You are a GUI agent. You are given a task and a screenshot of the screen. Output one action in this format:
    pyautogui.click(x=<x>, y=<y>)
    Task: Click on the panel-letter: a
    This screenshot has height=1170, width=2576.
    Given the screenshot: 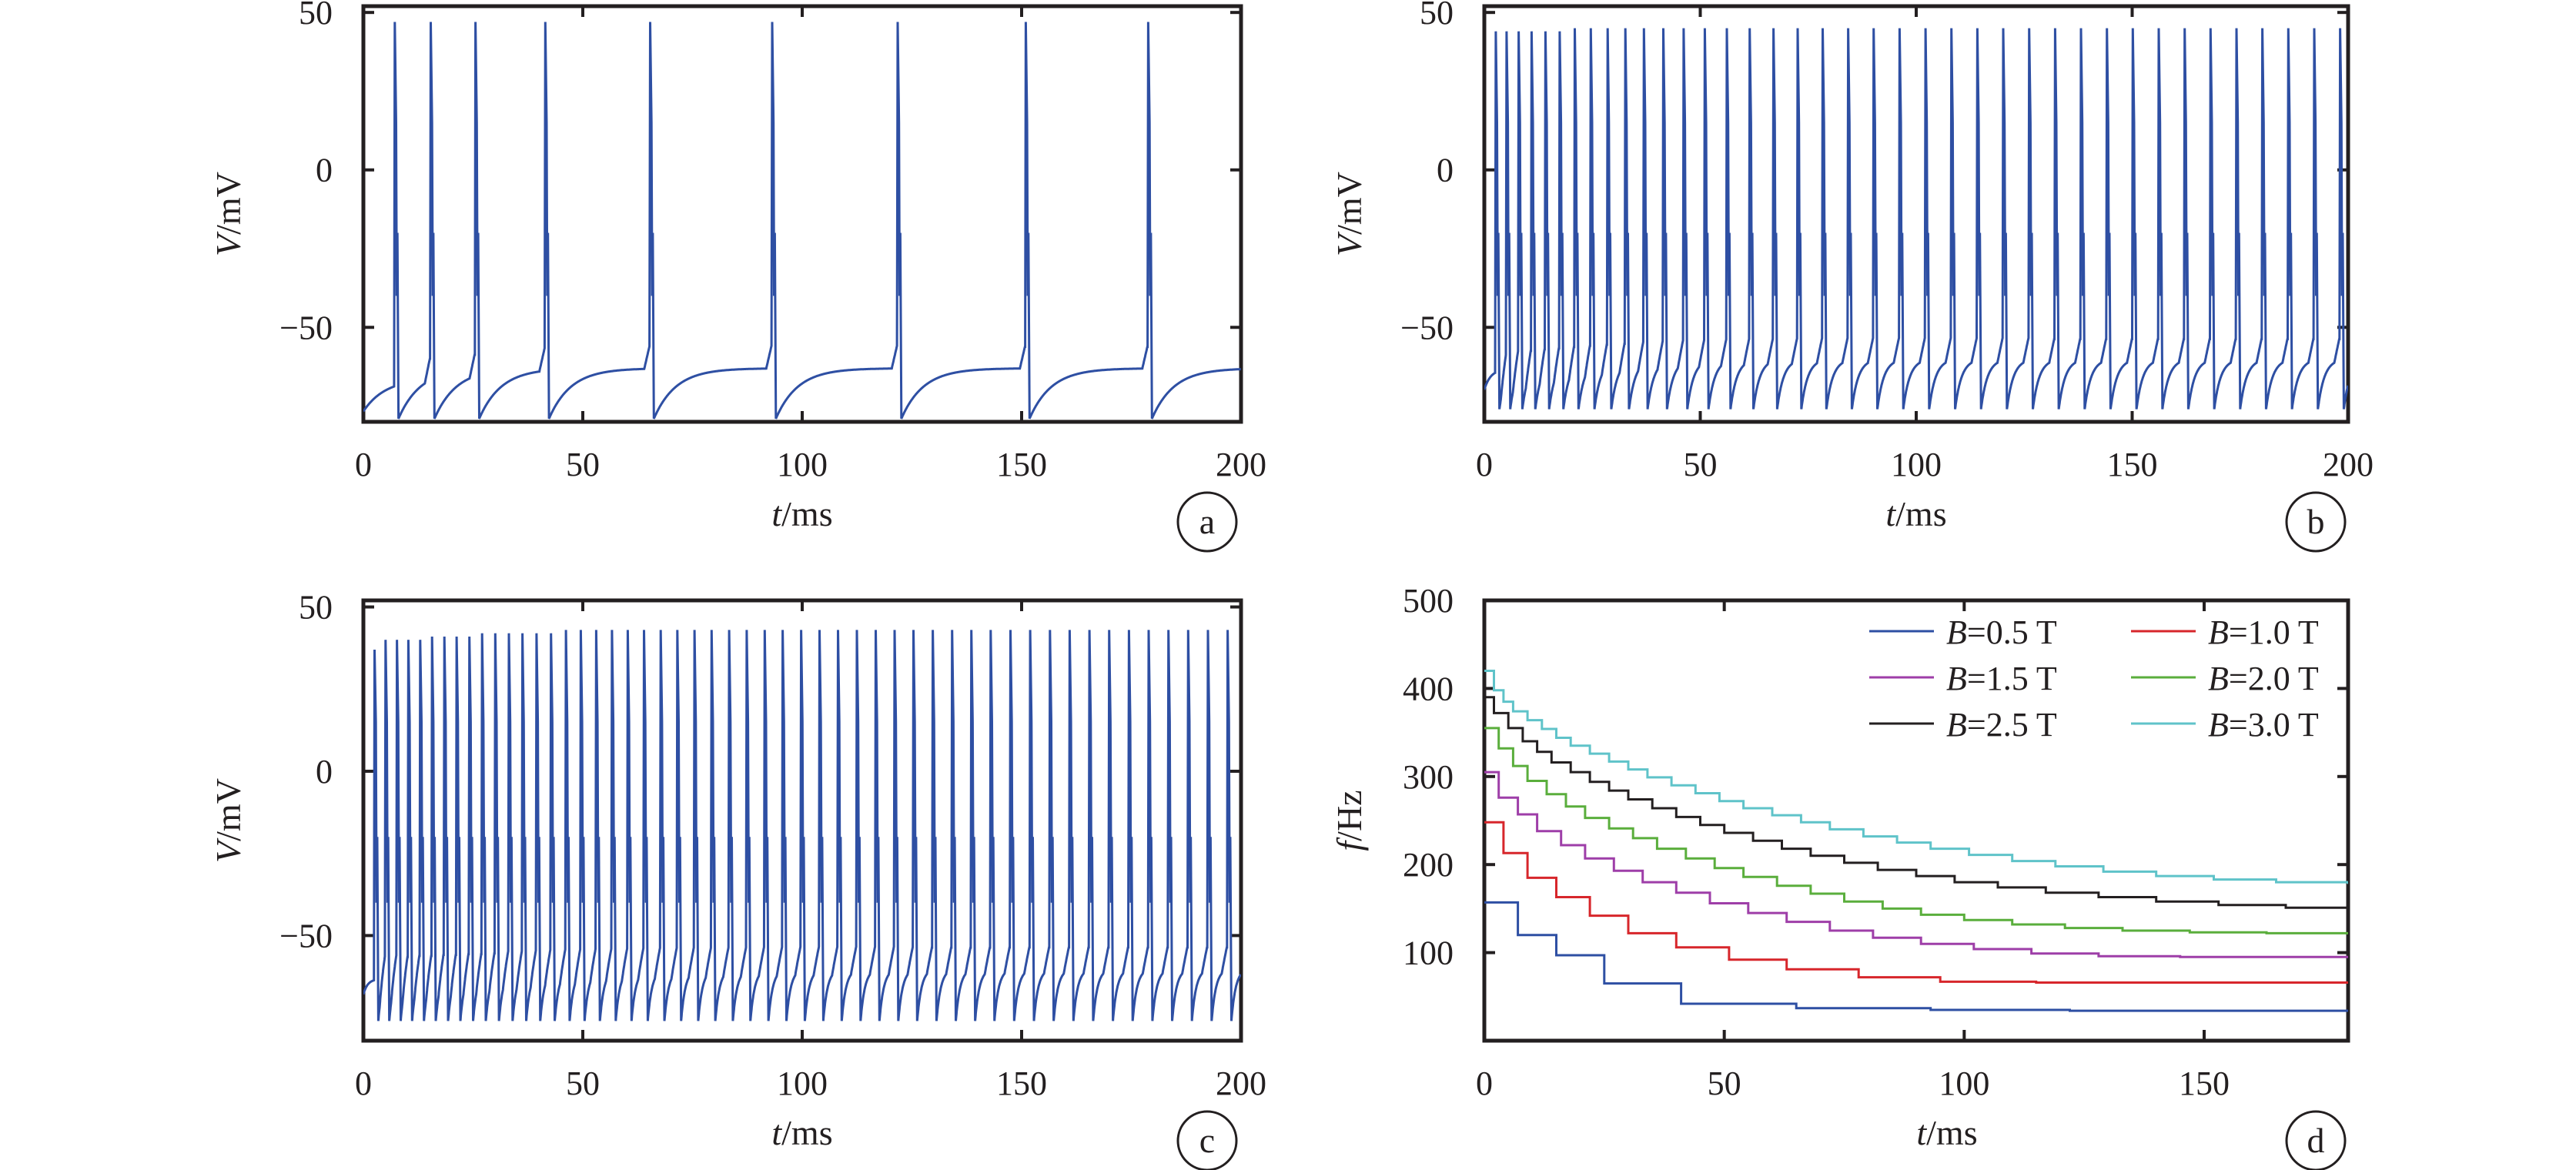 What is the action you would take?
    pyautogui.click(x=1207, y=521)
    